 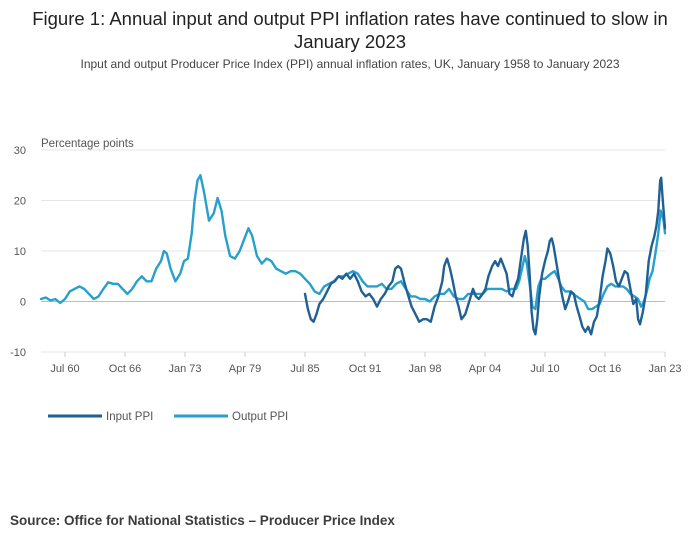 I want to click on x-tick-label: Apr 04, so click(x=485, y=369).